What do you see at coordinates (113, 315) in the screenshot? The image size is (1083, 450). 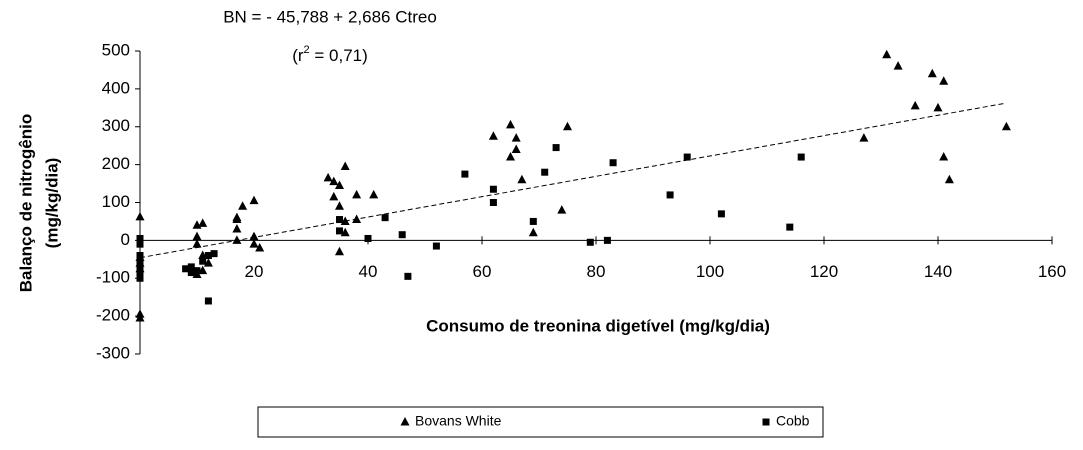 I see `y-tick-label: -200` at bounding box center [113, 315].